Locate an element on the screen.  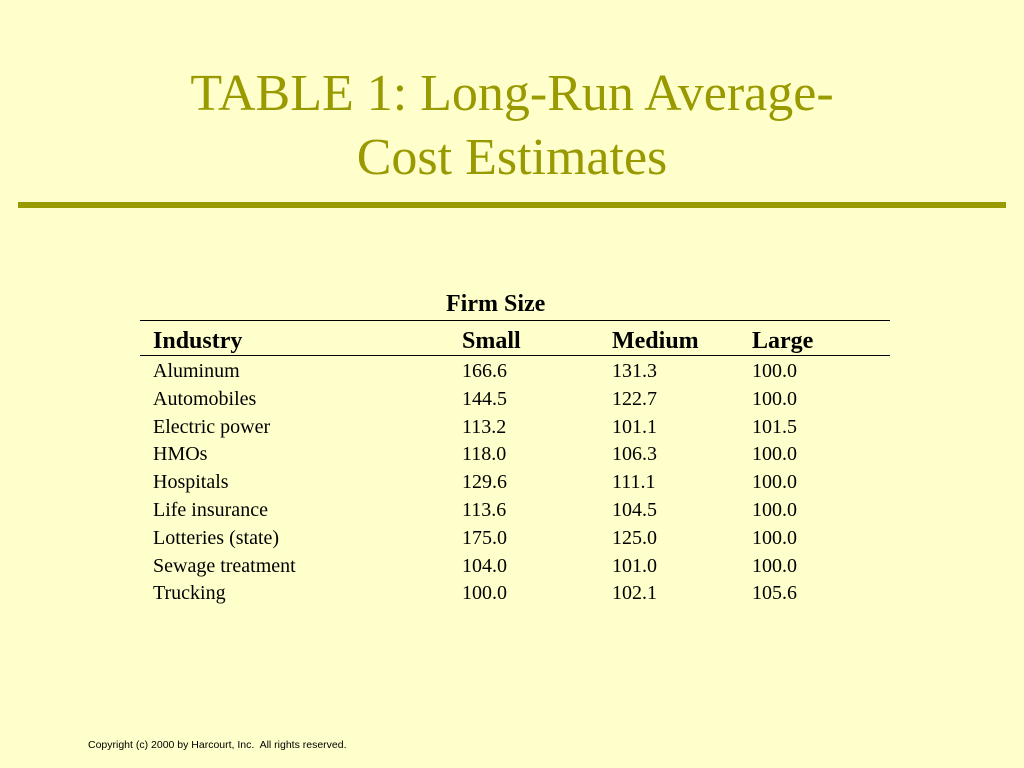
table-row: Hospitals 129.6 111.1 100.0 is located at coordinates (515, 481).